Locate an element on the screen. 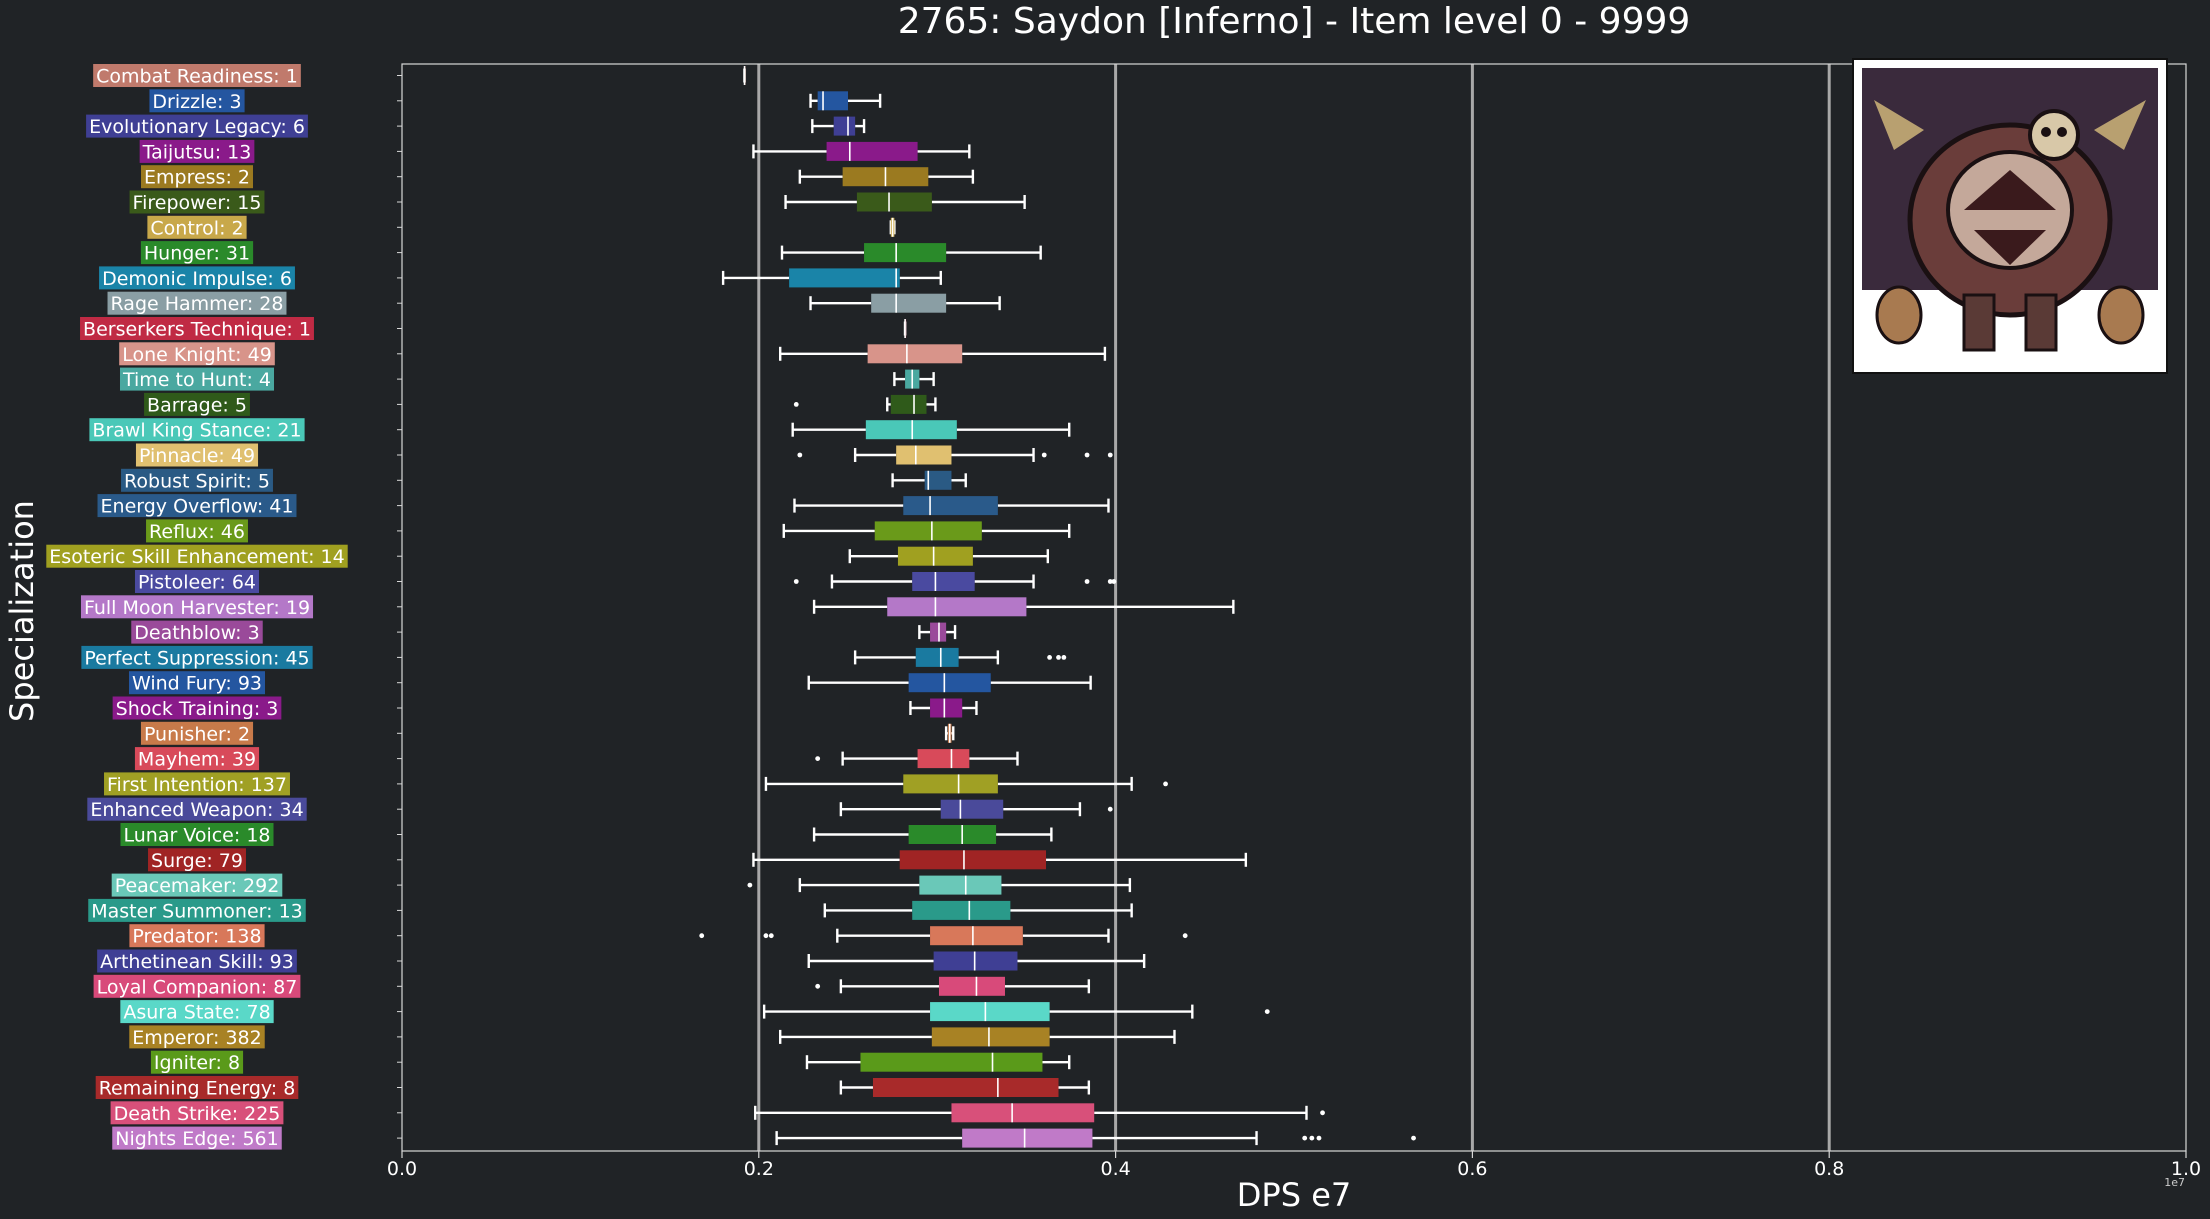 Image resolution: width=2210 pixels, height=1219 pixels. x-offset-label: 1e7 is located at coordinates (2174, 1182).